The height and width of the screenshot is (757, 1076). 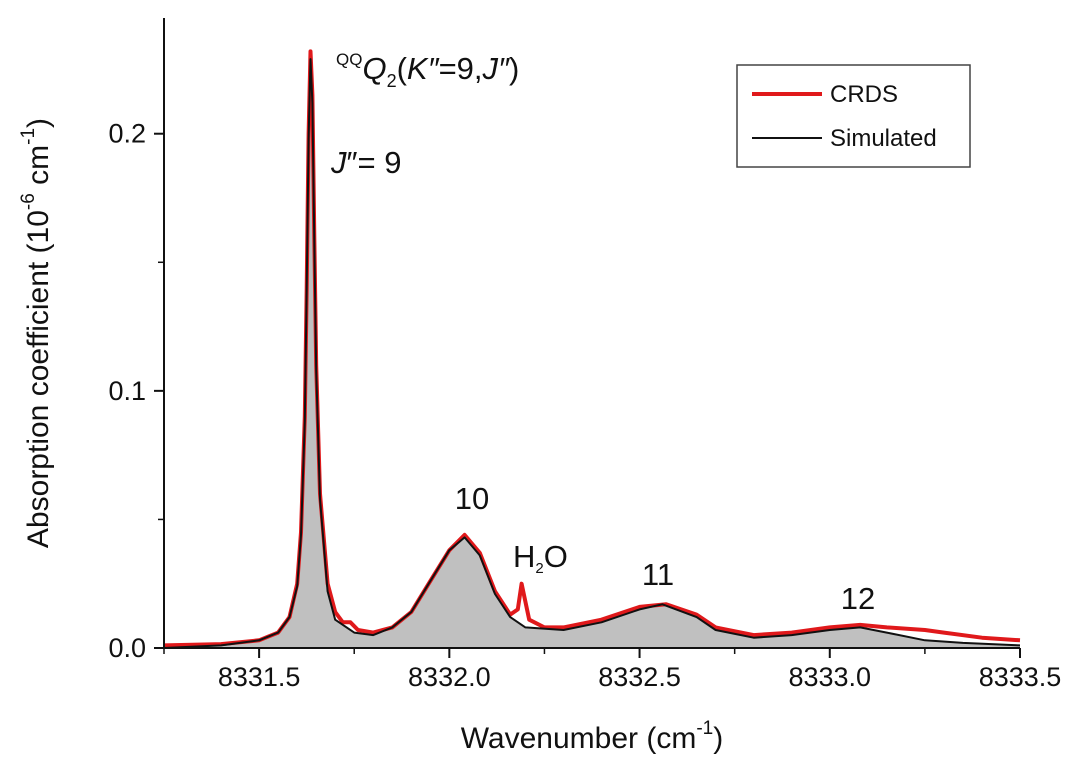 I want to click on annotation-j11: 11, so click(x=658, y=574).